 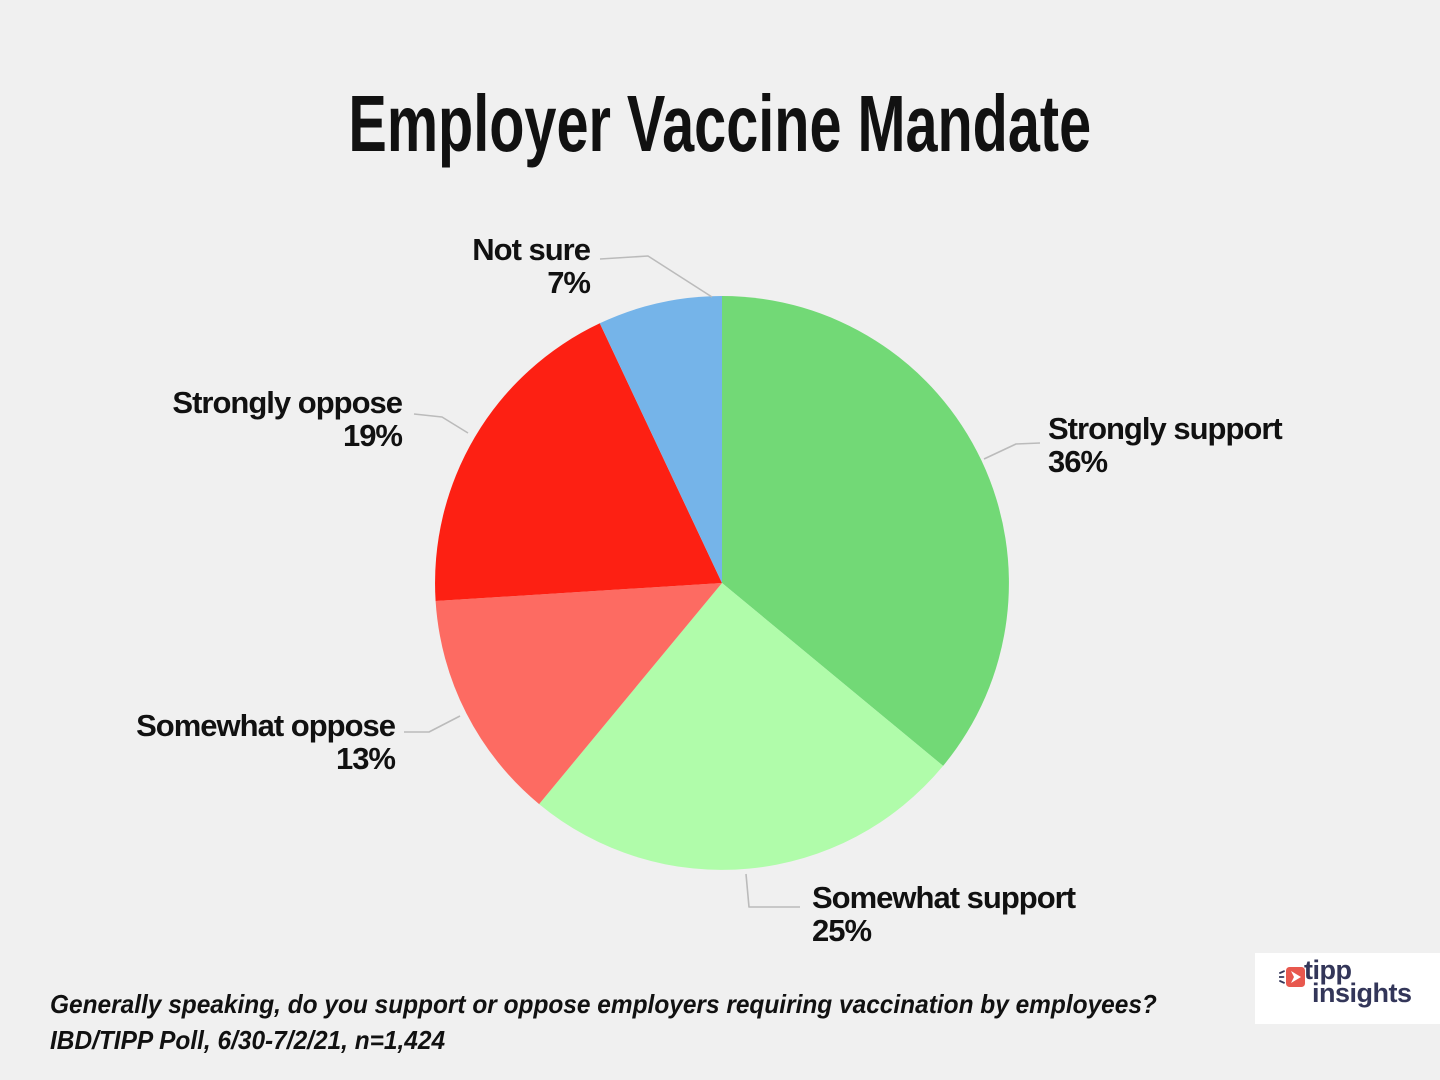 What do you see at coordinates (432, 724) in the screenshot?
I see `leader-line-somewhat-oppose` at bounding box center [432, 724].